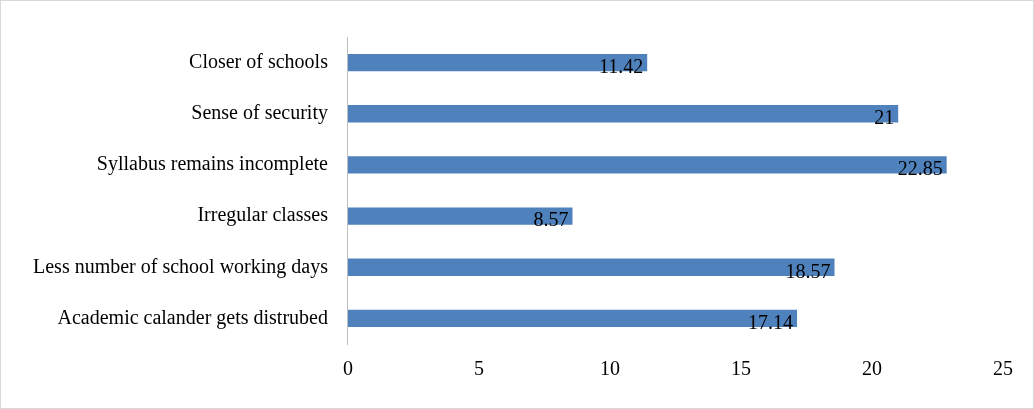 This screenshot has height=409, width=1034. I want to click on y-tick-label: Academic calander gets distrubed, so click(192, 317).